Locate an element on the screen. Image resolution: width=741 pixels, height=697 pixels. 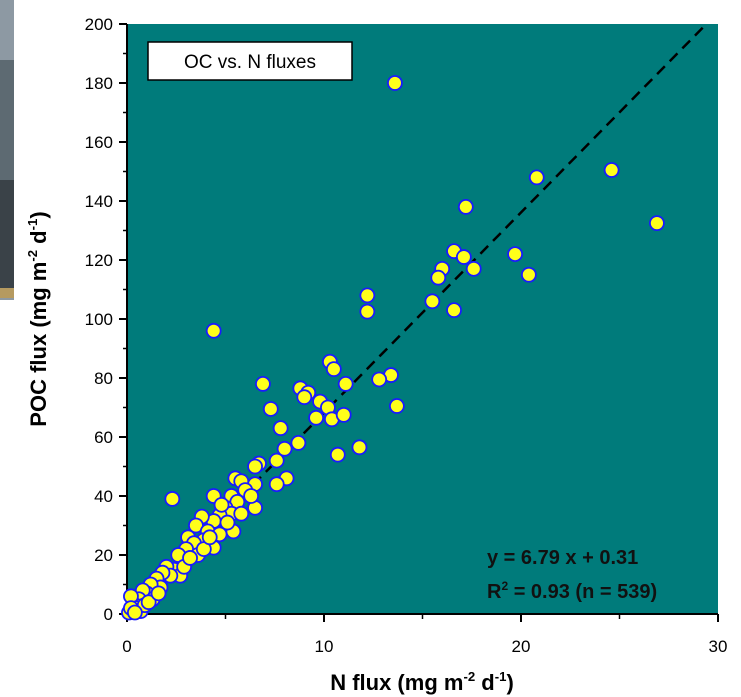
legend-box is located at coordinates (250, 61).